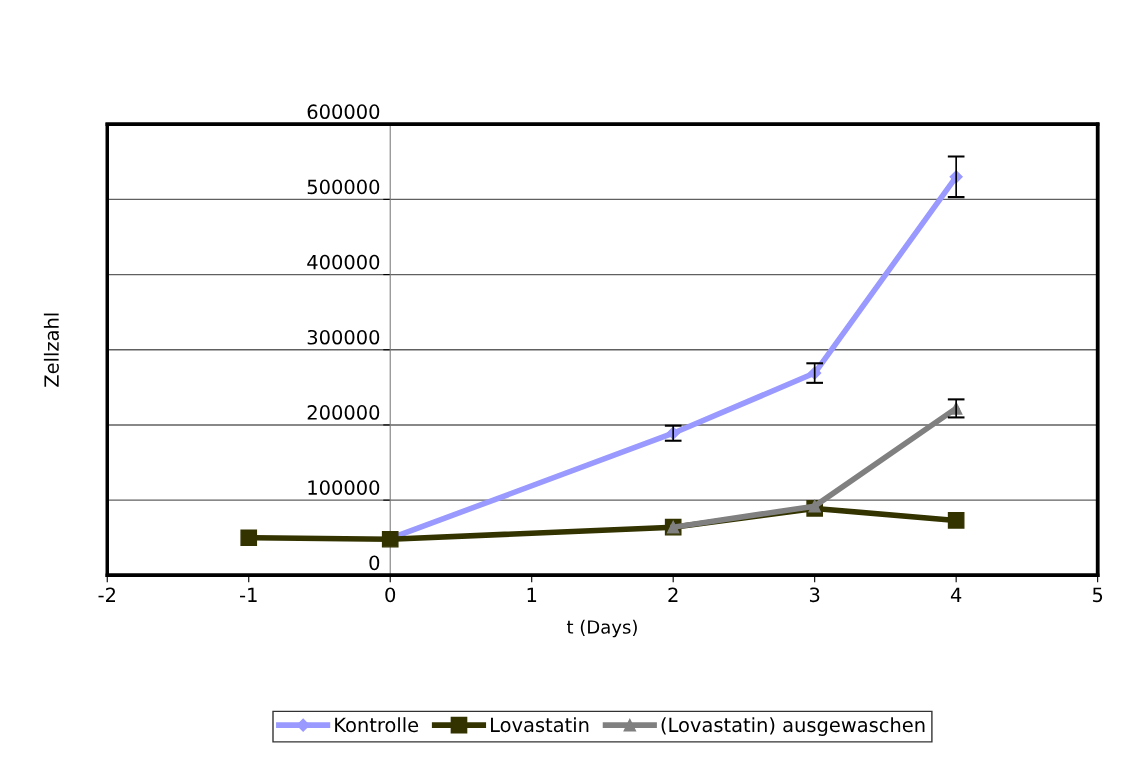 The width and height of the screenshot is (1141, 762). Describe the element at coordinates (248, 594) in the screenshot. I see `x-tick-label: -1` at that location.